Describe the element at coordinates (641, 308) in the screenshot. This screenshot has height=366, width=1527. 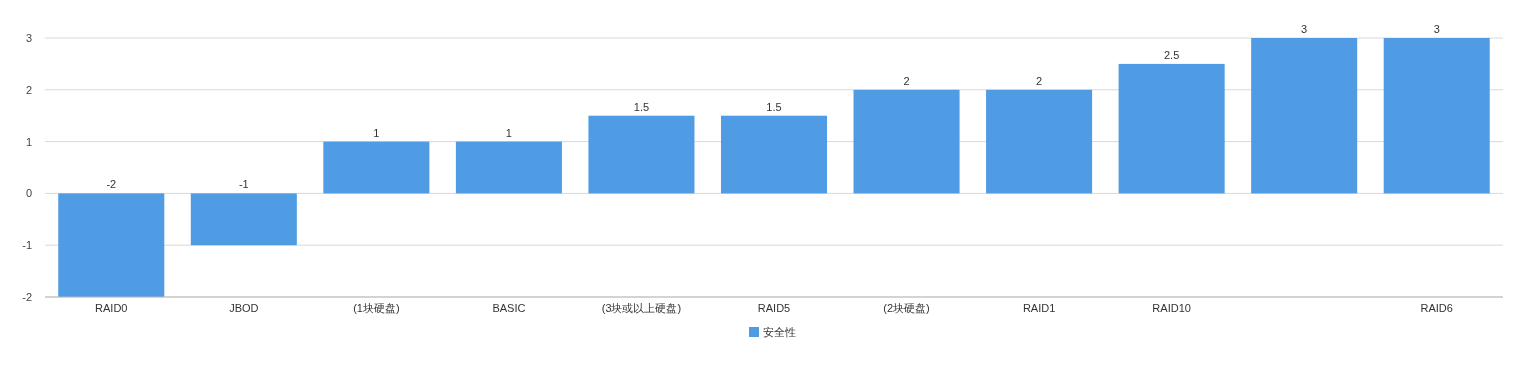
I see `x-tick-label: (3块或以上硬盘)` at that location.